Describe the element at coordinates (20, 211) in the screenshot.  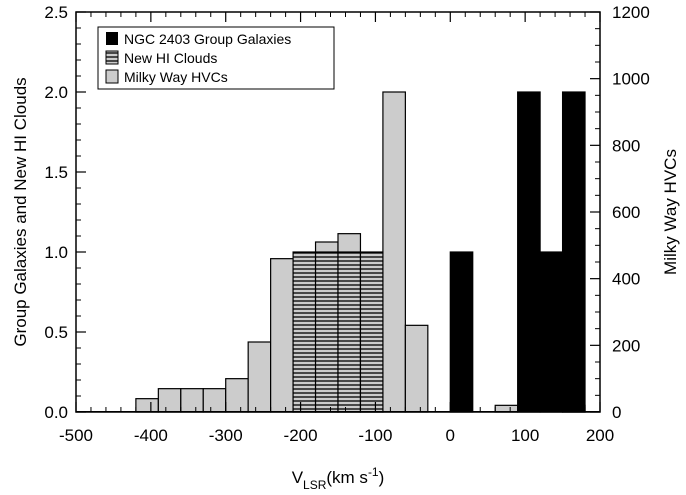
I see `y-axis-left-title: Group Galaxies and New HI Clouds` at that location.